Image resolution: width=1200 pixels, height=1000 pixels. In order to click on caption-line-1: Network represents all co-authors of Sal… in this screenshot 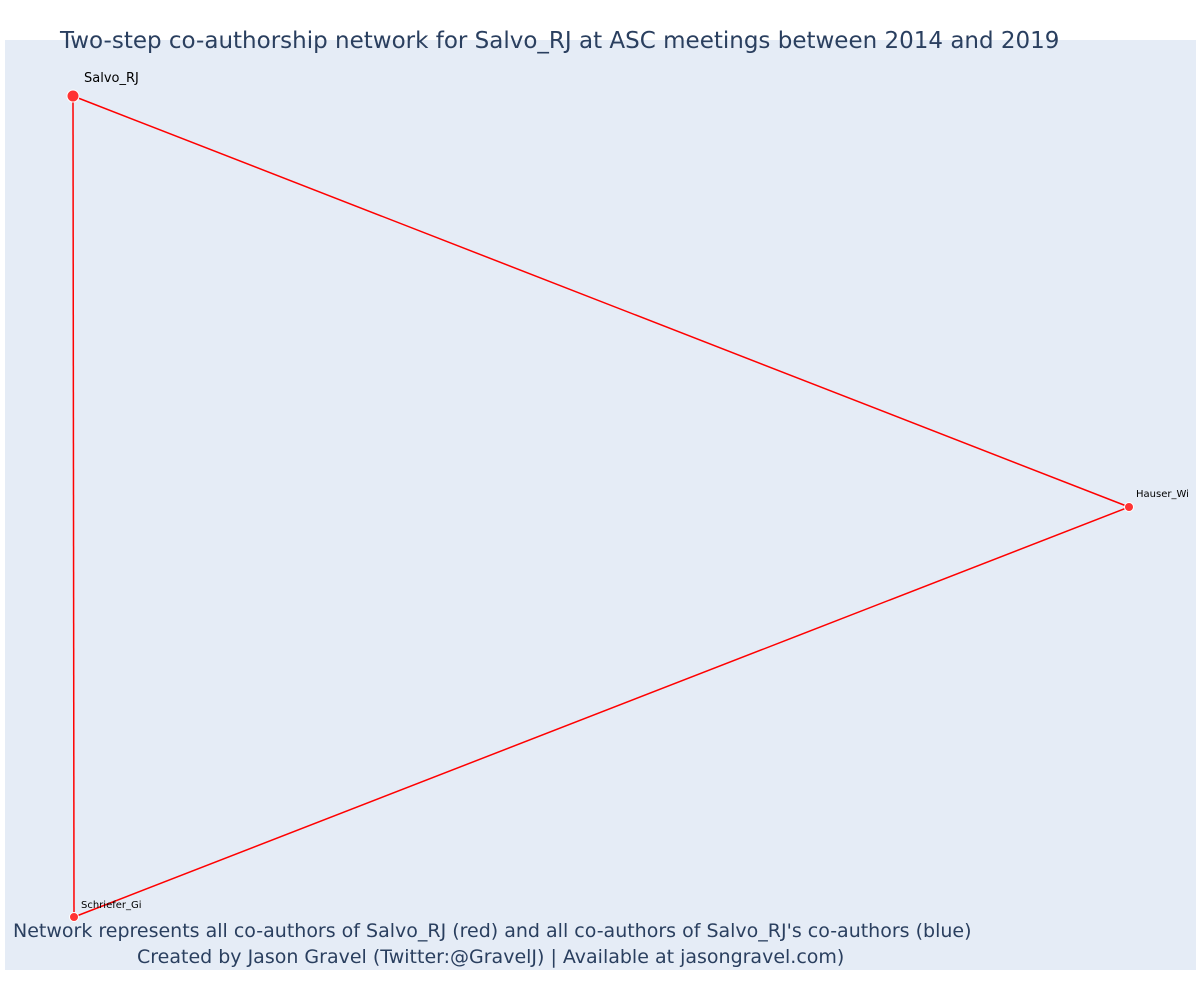, I will do `click(492, 931)`.